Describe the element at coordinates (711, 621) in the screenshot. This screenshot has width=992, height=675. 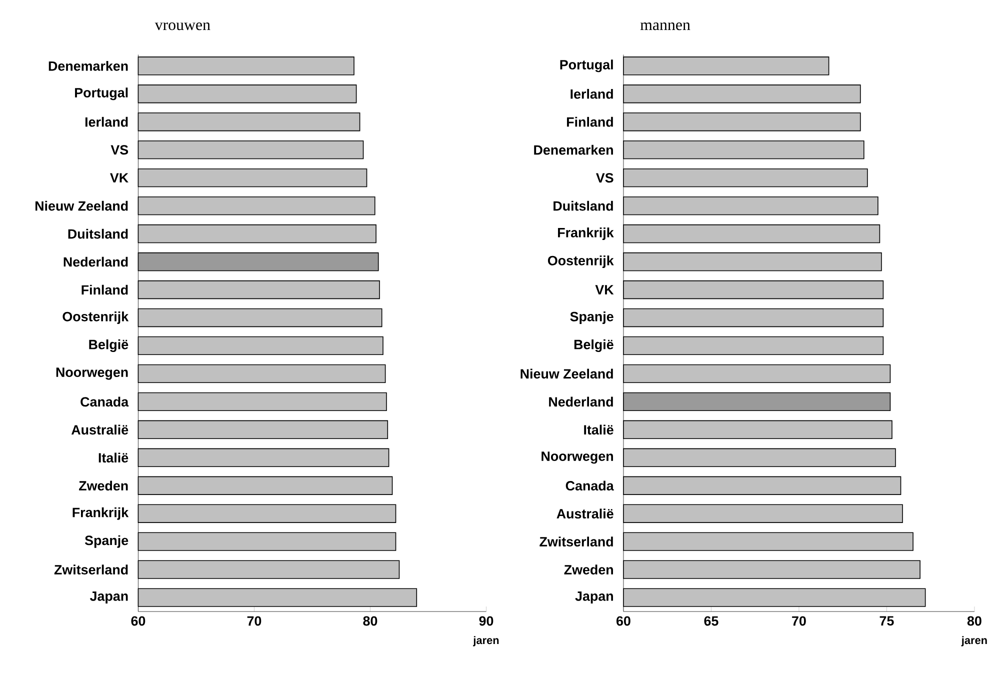
I see `x-tick-label: 65` at that location.